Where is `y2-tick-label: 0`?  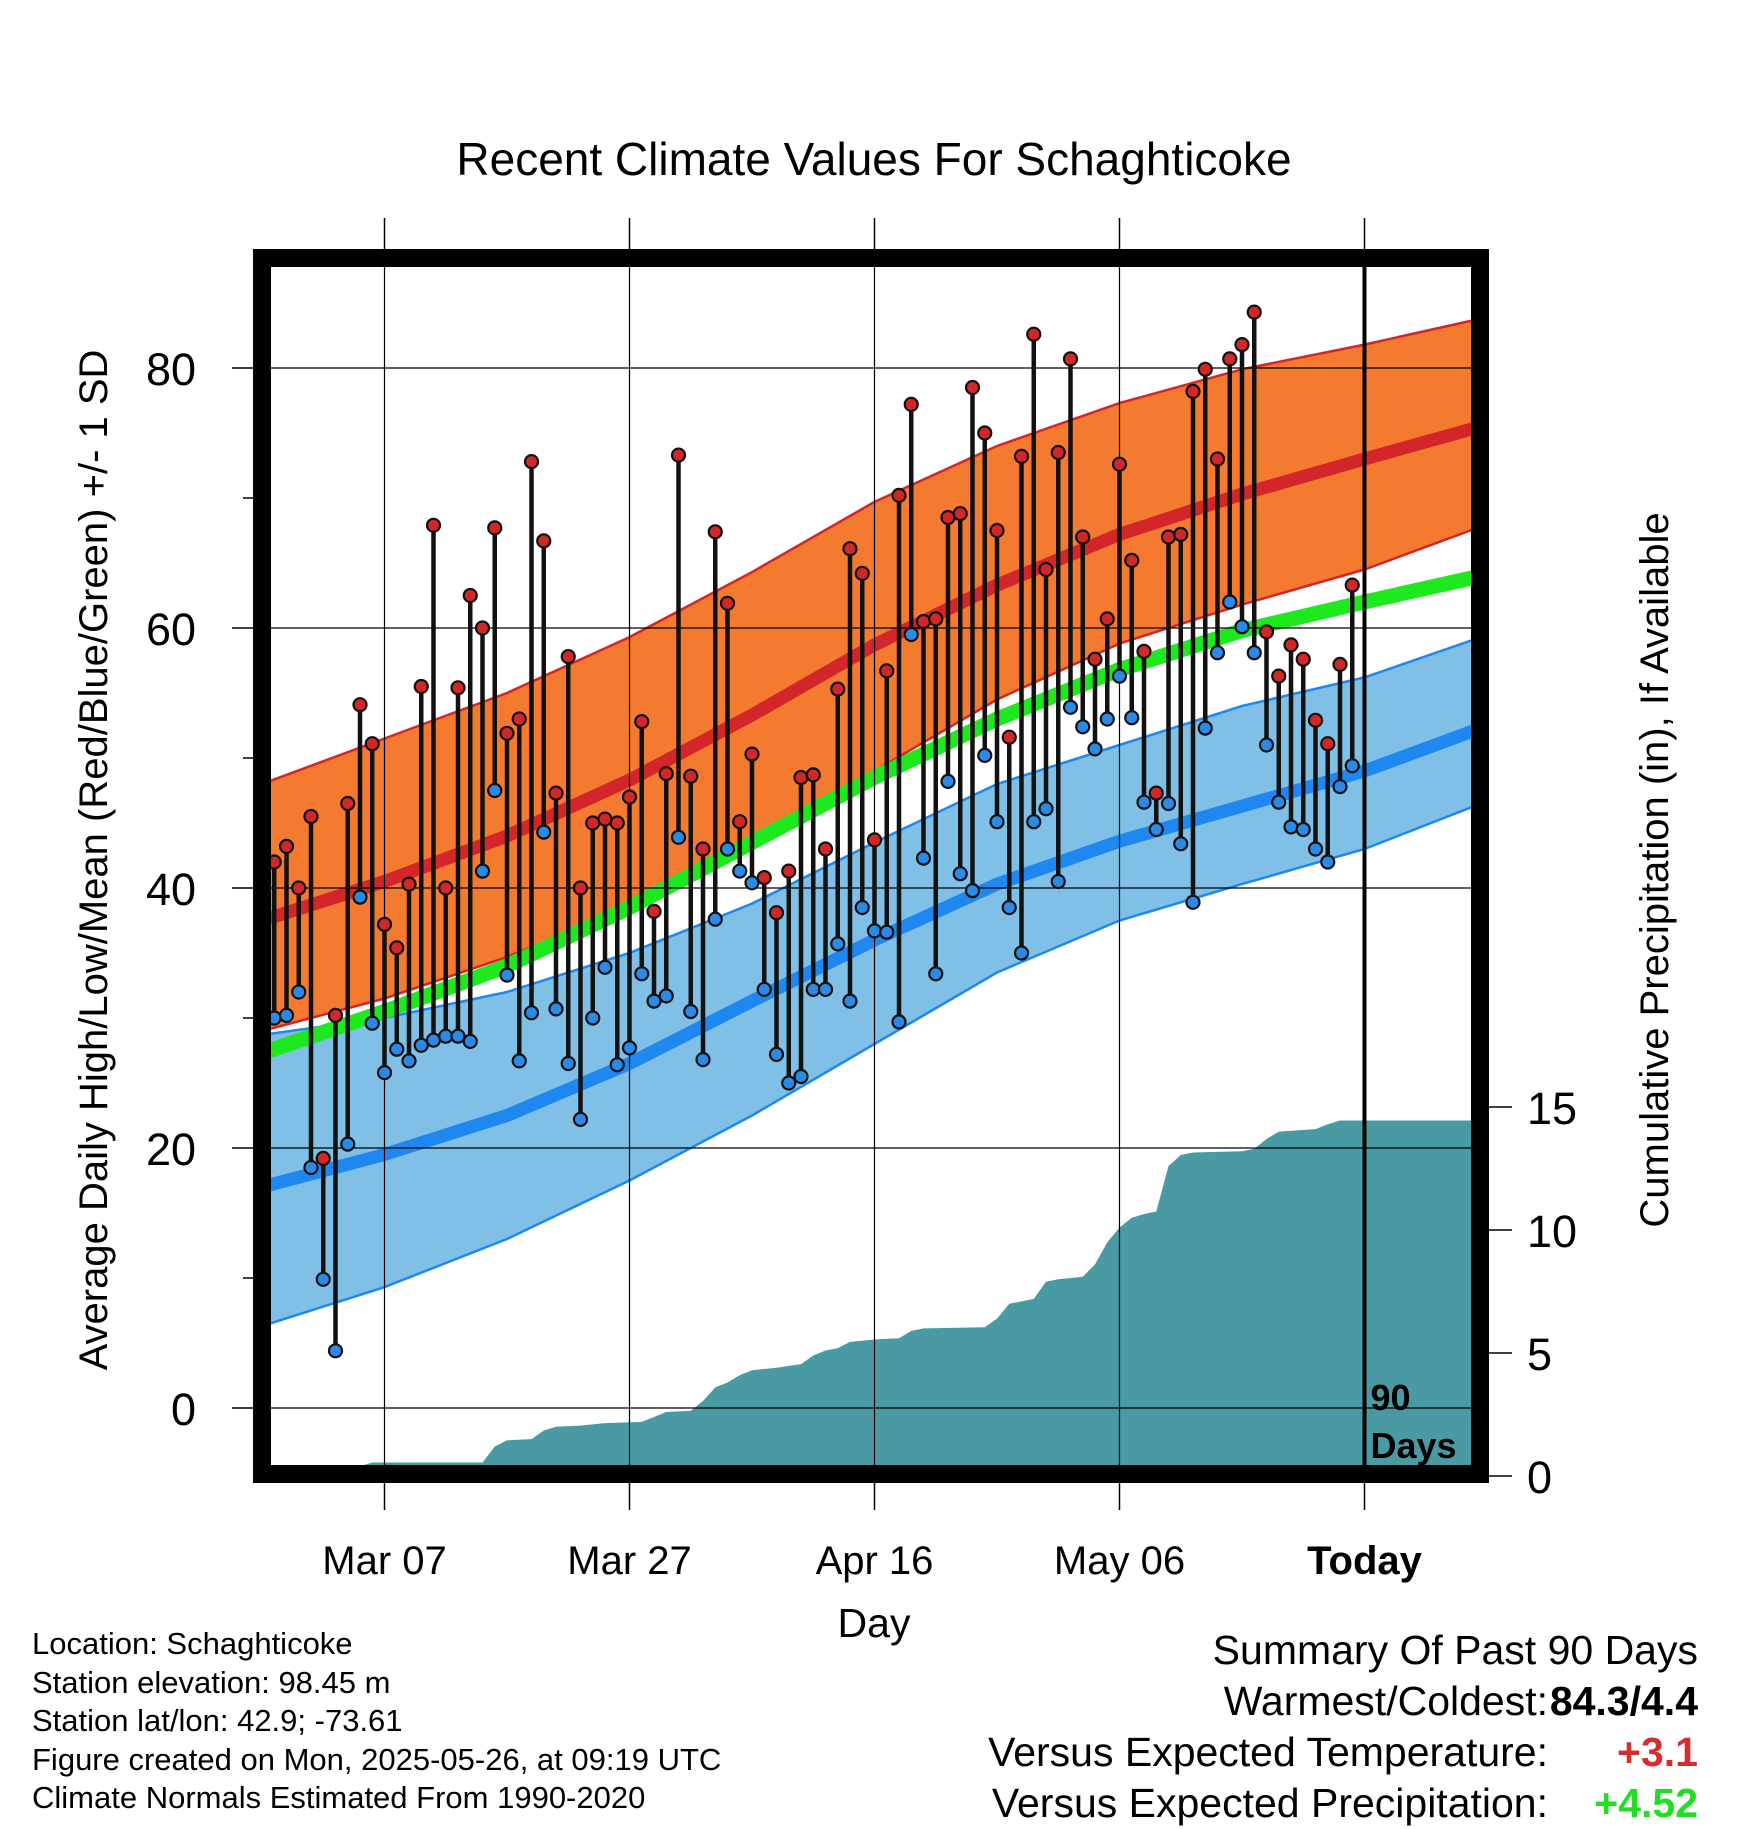 y2-tick-label: 0 is located at coordinates (1539, 1477).